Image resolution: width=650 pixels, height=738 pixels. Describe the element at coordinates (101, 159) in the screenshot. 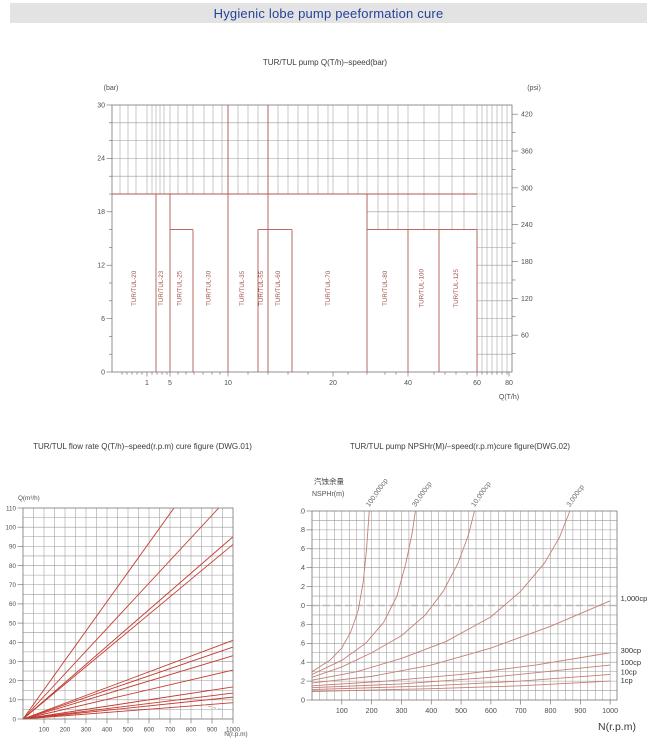

I see `tick-label: 24` at that location.